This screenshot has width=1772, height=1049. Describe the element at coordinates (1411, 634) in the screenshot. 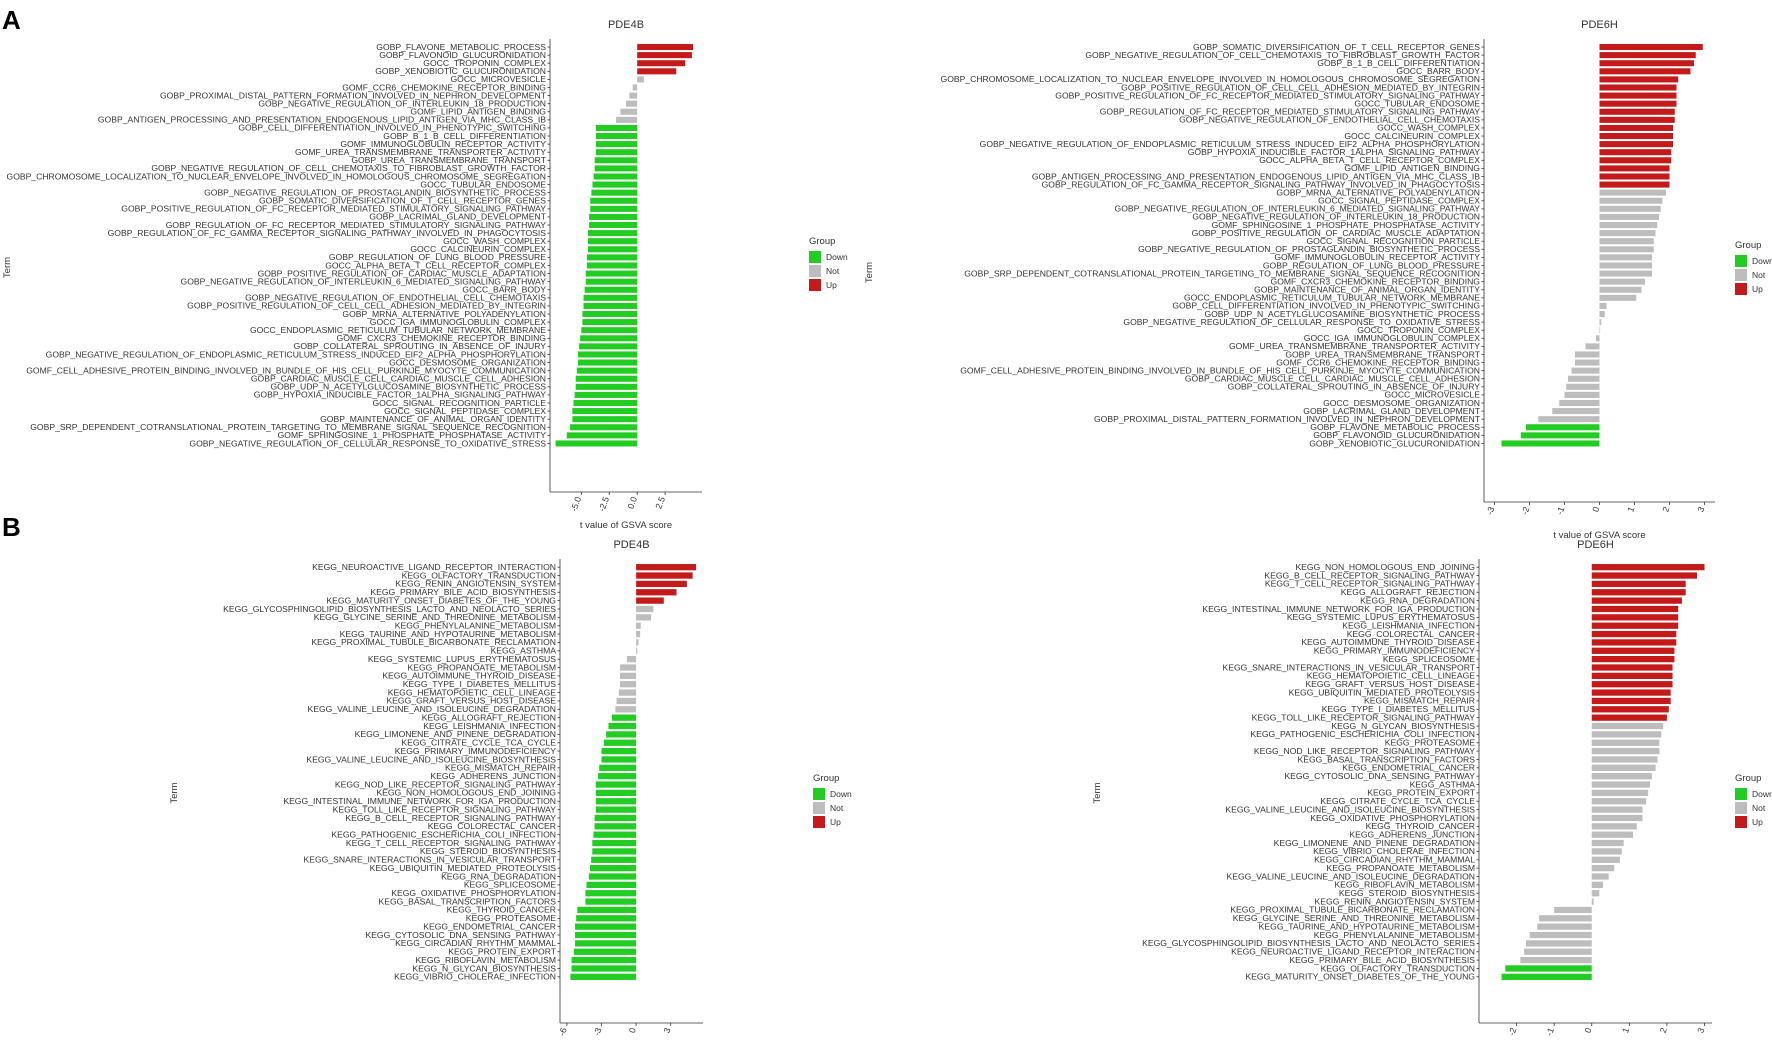

I see `category-label: KEGG_COLORECTAL_CANCER` at that location.